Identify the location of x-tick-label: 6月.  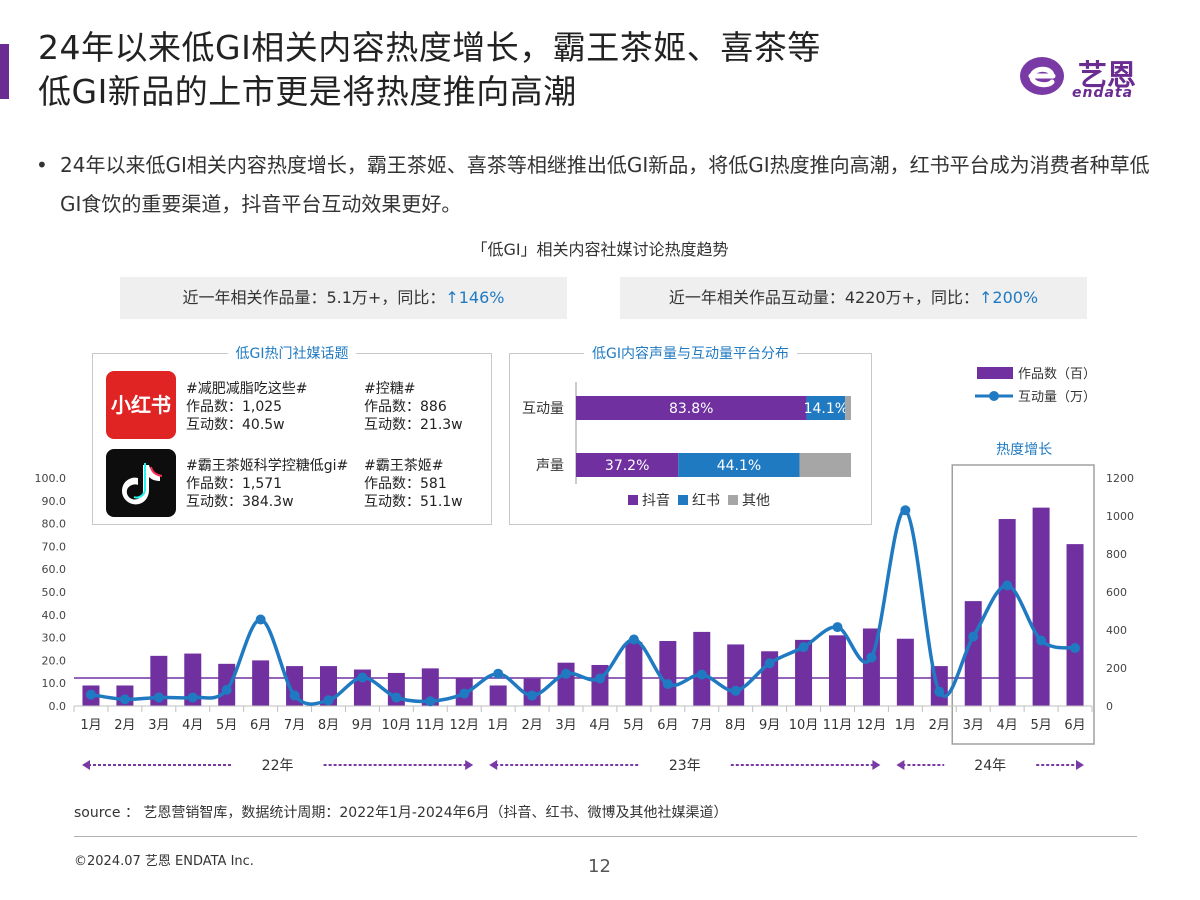
(667, 725).